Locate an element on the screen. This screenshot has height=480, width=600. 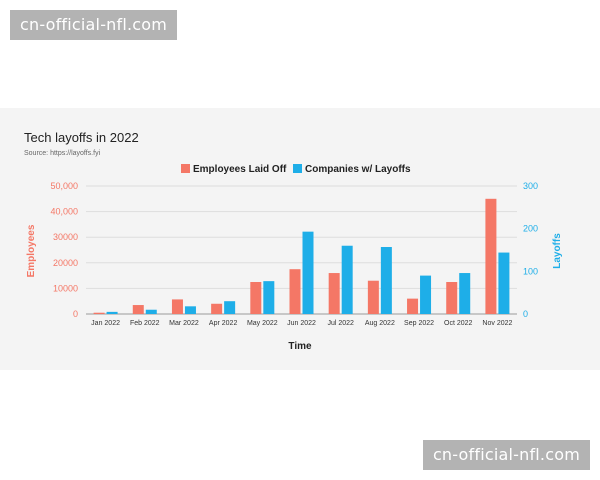
legend: Employees Laid Off Companies w/ Layoffs is located at coordinates (296, 169).